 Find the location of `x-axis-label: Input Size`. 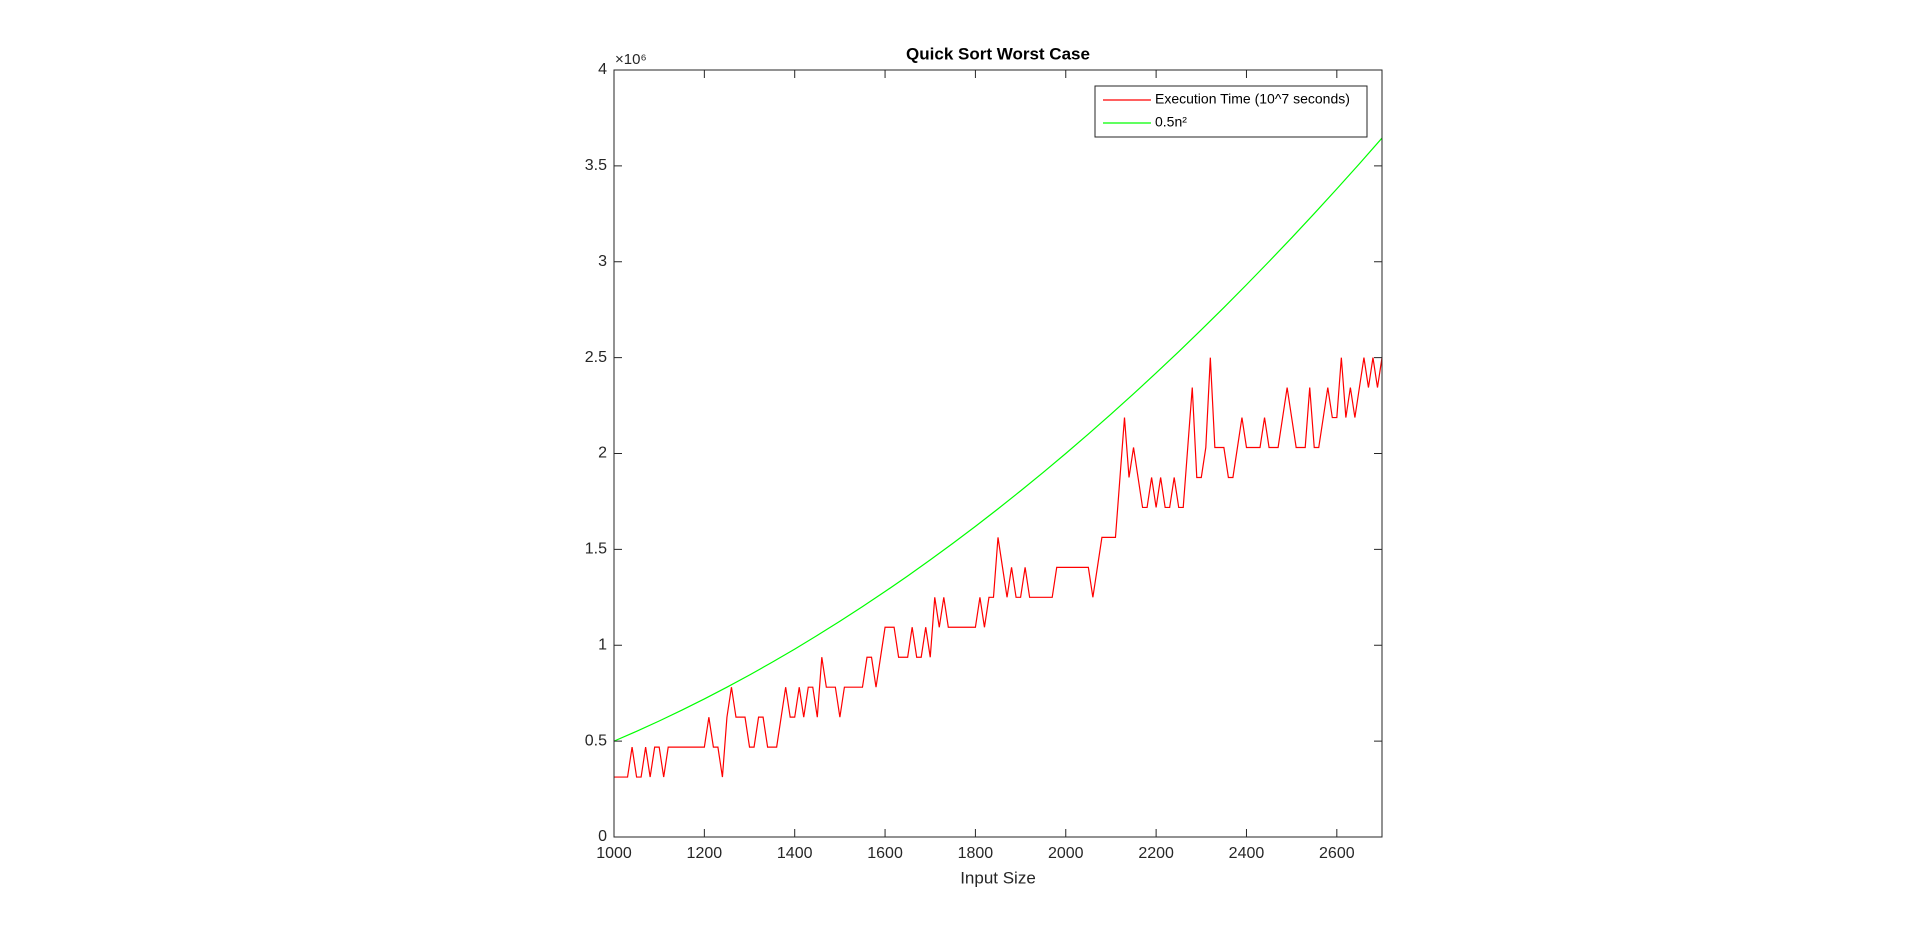

x-axis-label: Input Size is located at coordinates (998, 877).